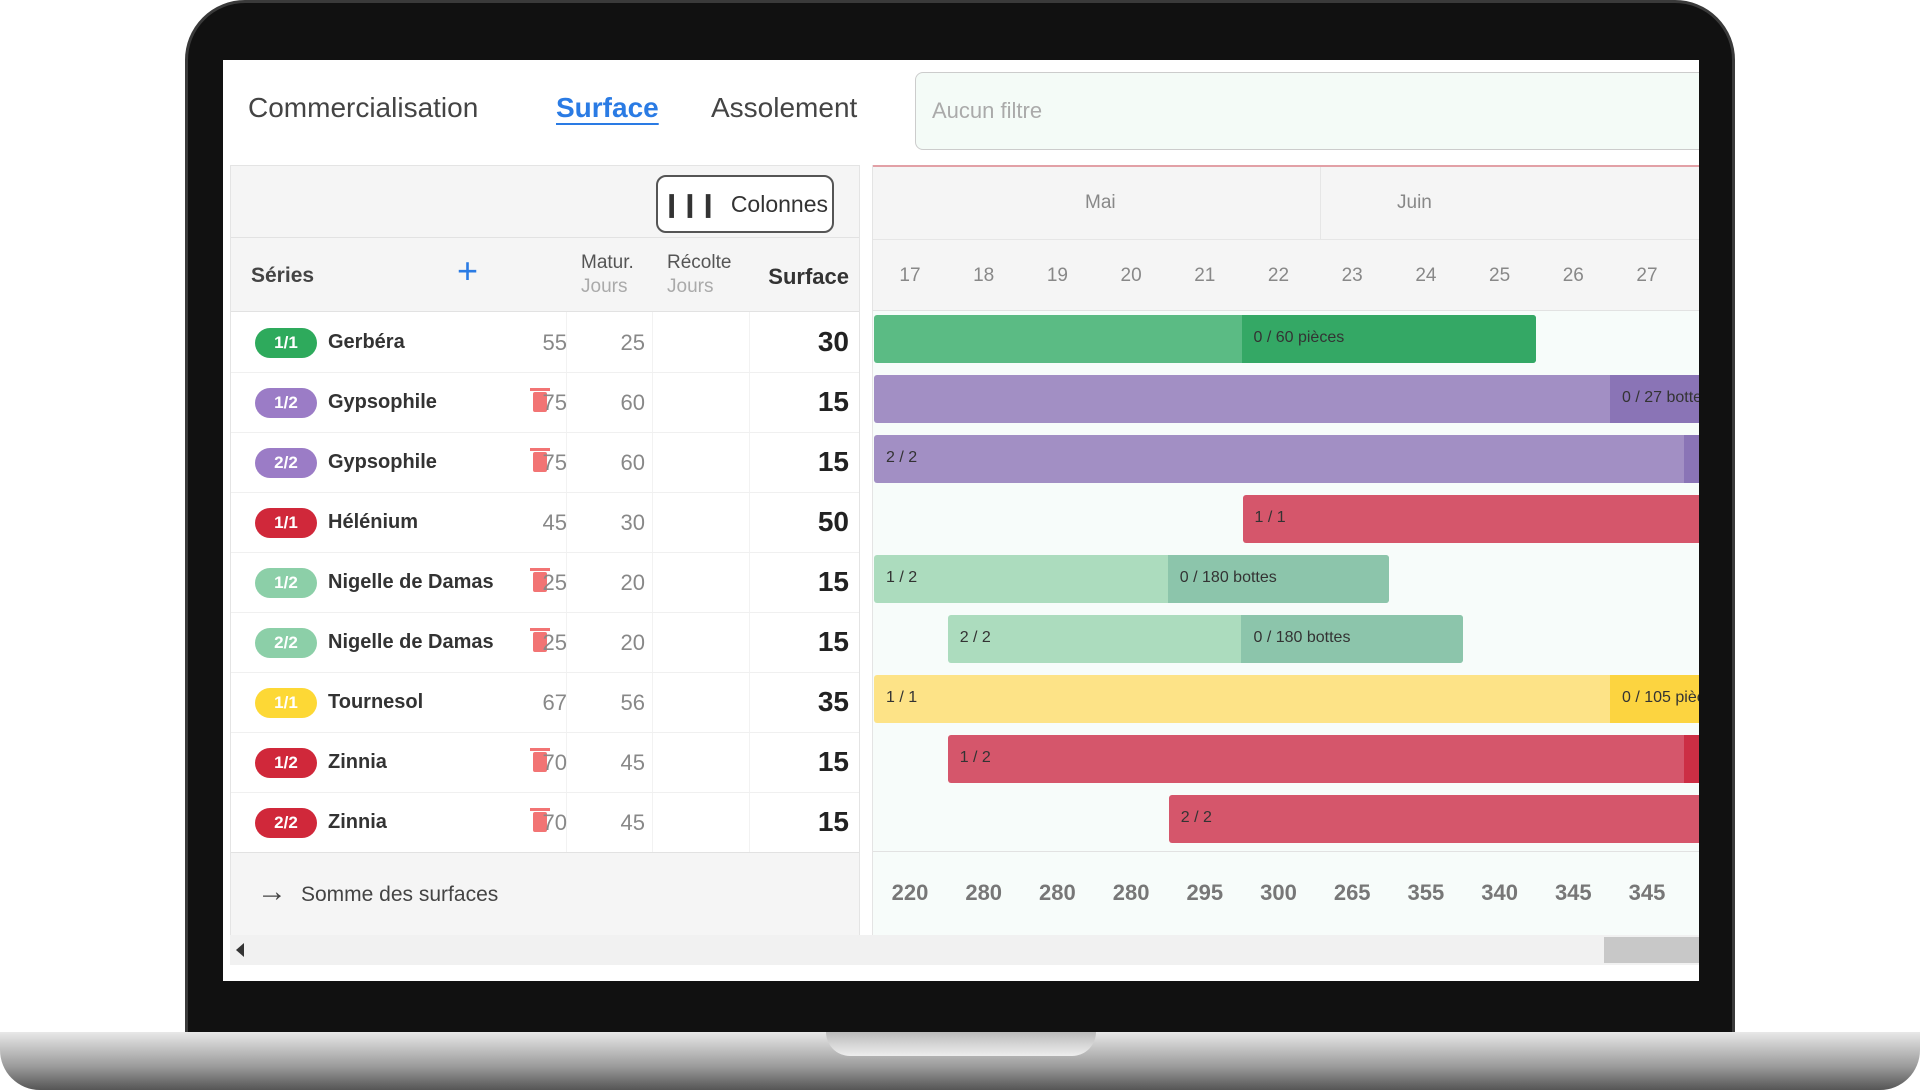  What do you see at coordinates (1470, 519) in the screenshot?
I see `gantt-bar: 1 / 1` at bounding box center [1470, 519].